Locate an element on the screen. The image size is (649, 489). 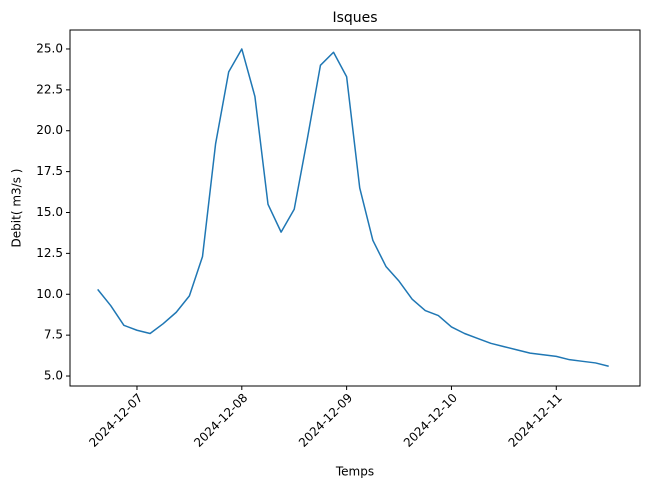
x-tick-label: 2024-12-10 is located at coordinates (430, 420).